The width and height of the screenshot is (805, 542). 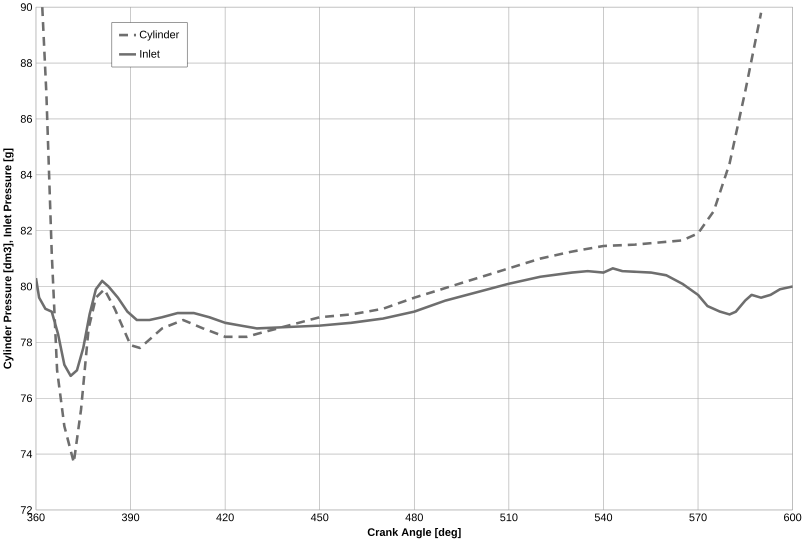 I want to click on y-tick-label: 88, so click(x=26, y=63).